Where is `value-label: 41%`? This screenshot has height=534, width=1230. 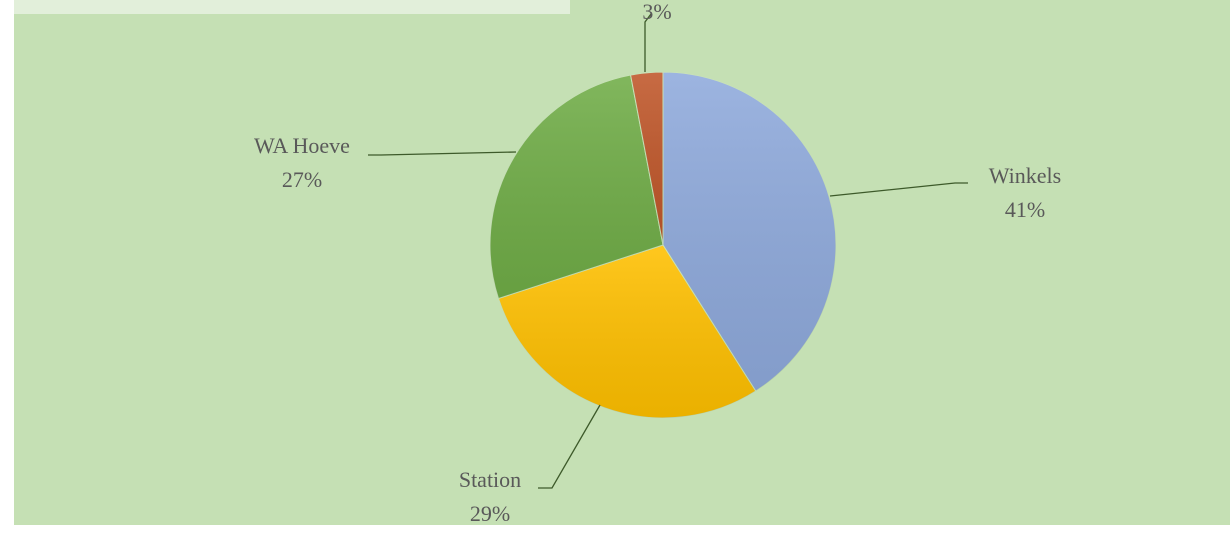 value-label: 41% is located at coordinates (1025, 209).